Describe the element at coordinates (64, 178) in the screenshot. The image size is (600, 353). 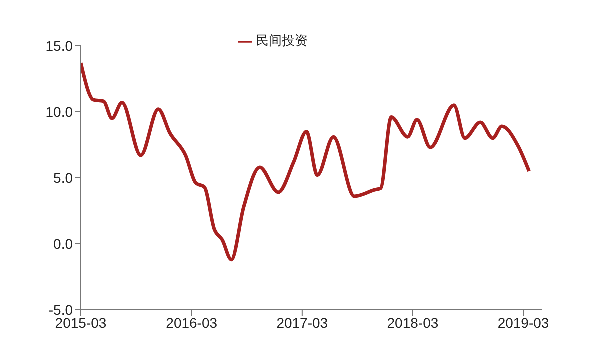
I see `y-tick-label: 5.0` at that location.